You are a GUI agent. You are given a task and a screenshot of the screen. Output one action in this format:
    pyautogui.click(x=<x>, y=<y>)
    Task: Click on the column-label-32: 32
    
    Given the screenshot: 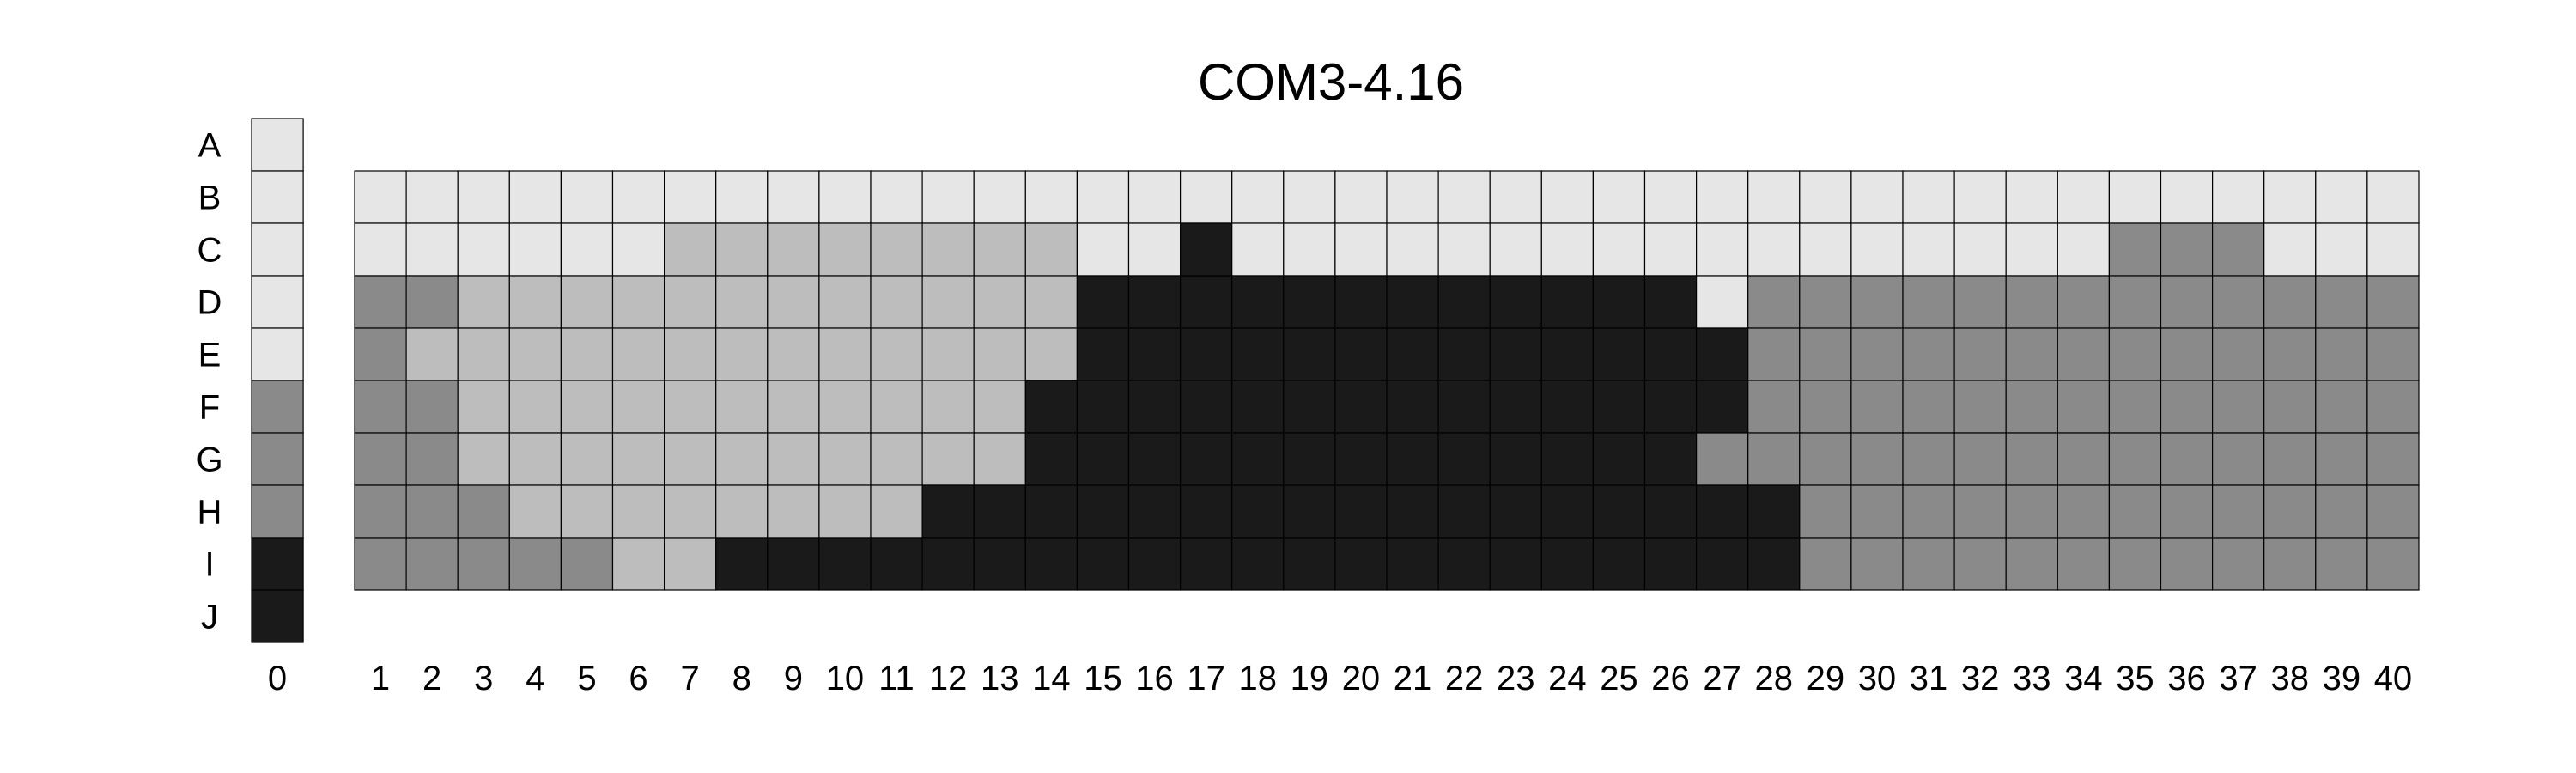 What is the action you would take?
    pyautogui.click(x=1981, y=678)
    